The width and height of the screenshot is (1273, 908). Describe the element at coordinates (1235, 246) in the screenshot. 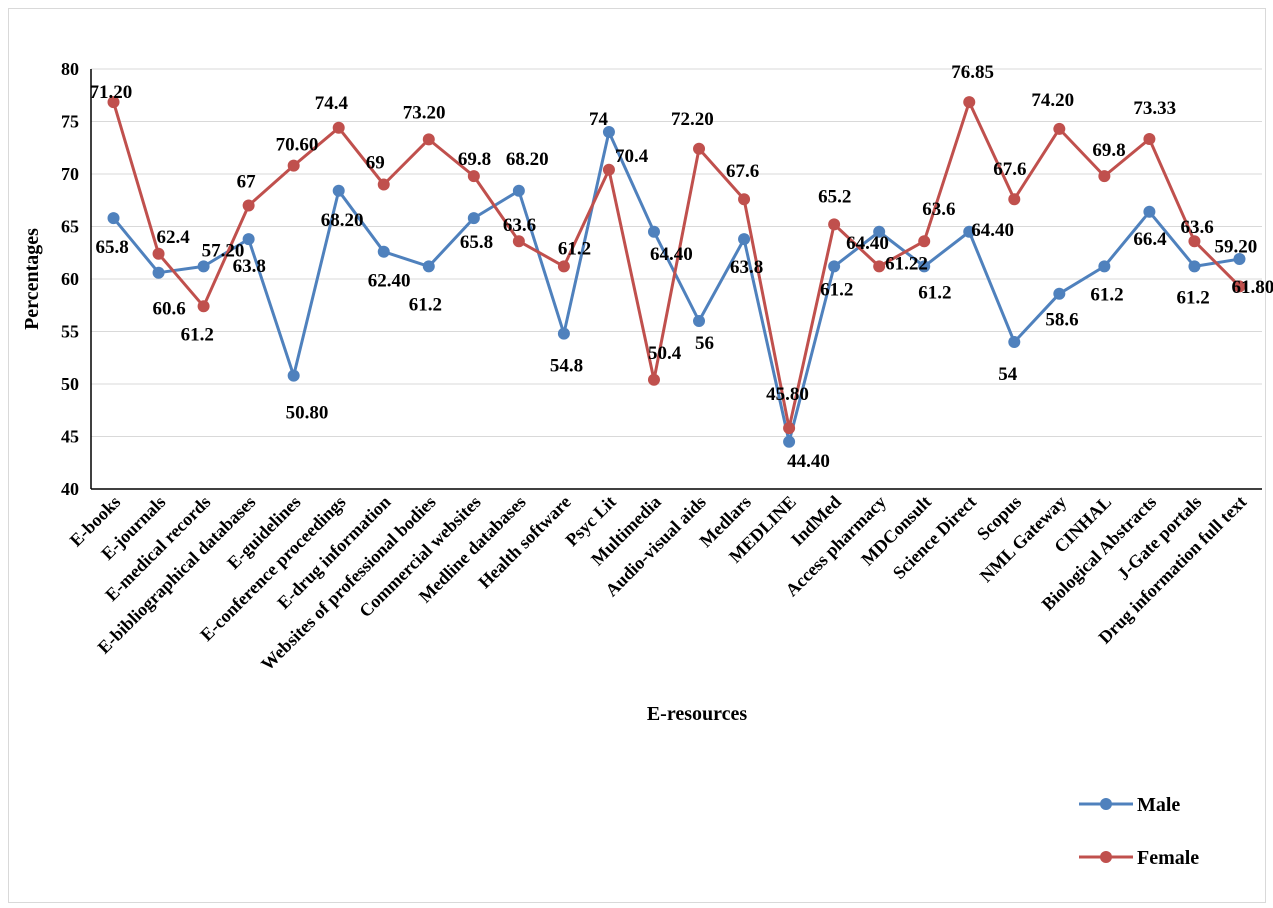

I see `data-label-female: 59.20` at that location.